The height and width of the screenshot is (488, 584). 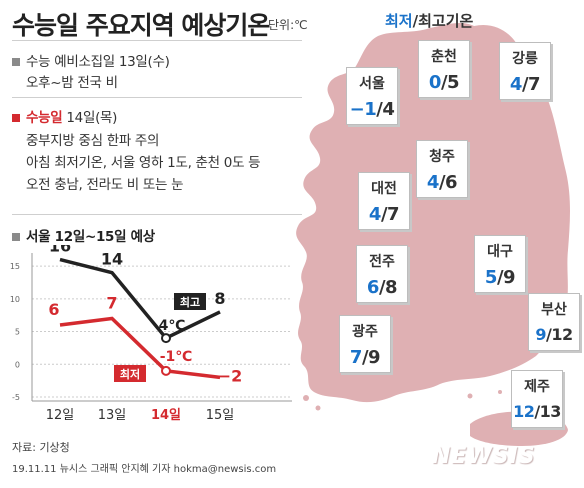 What do you see at coordinates (105, 185) in the screenshot?
I see `day2-line3: 오전 충남, 전라도 비 또는 눈` at bounding box center [105, 185].